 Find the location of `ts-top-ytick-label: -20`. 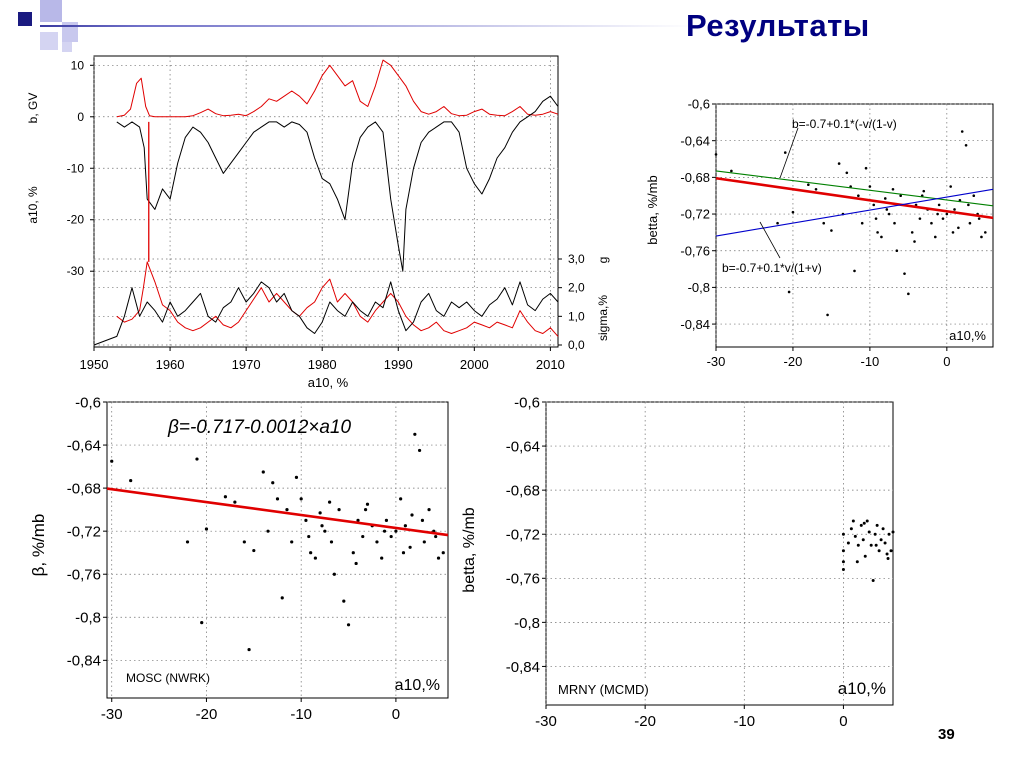

ts-top-ytick-label: -20 is located at coordinates (76, 220).